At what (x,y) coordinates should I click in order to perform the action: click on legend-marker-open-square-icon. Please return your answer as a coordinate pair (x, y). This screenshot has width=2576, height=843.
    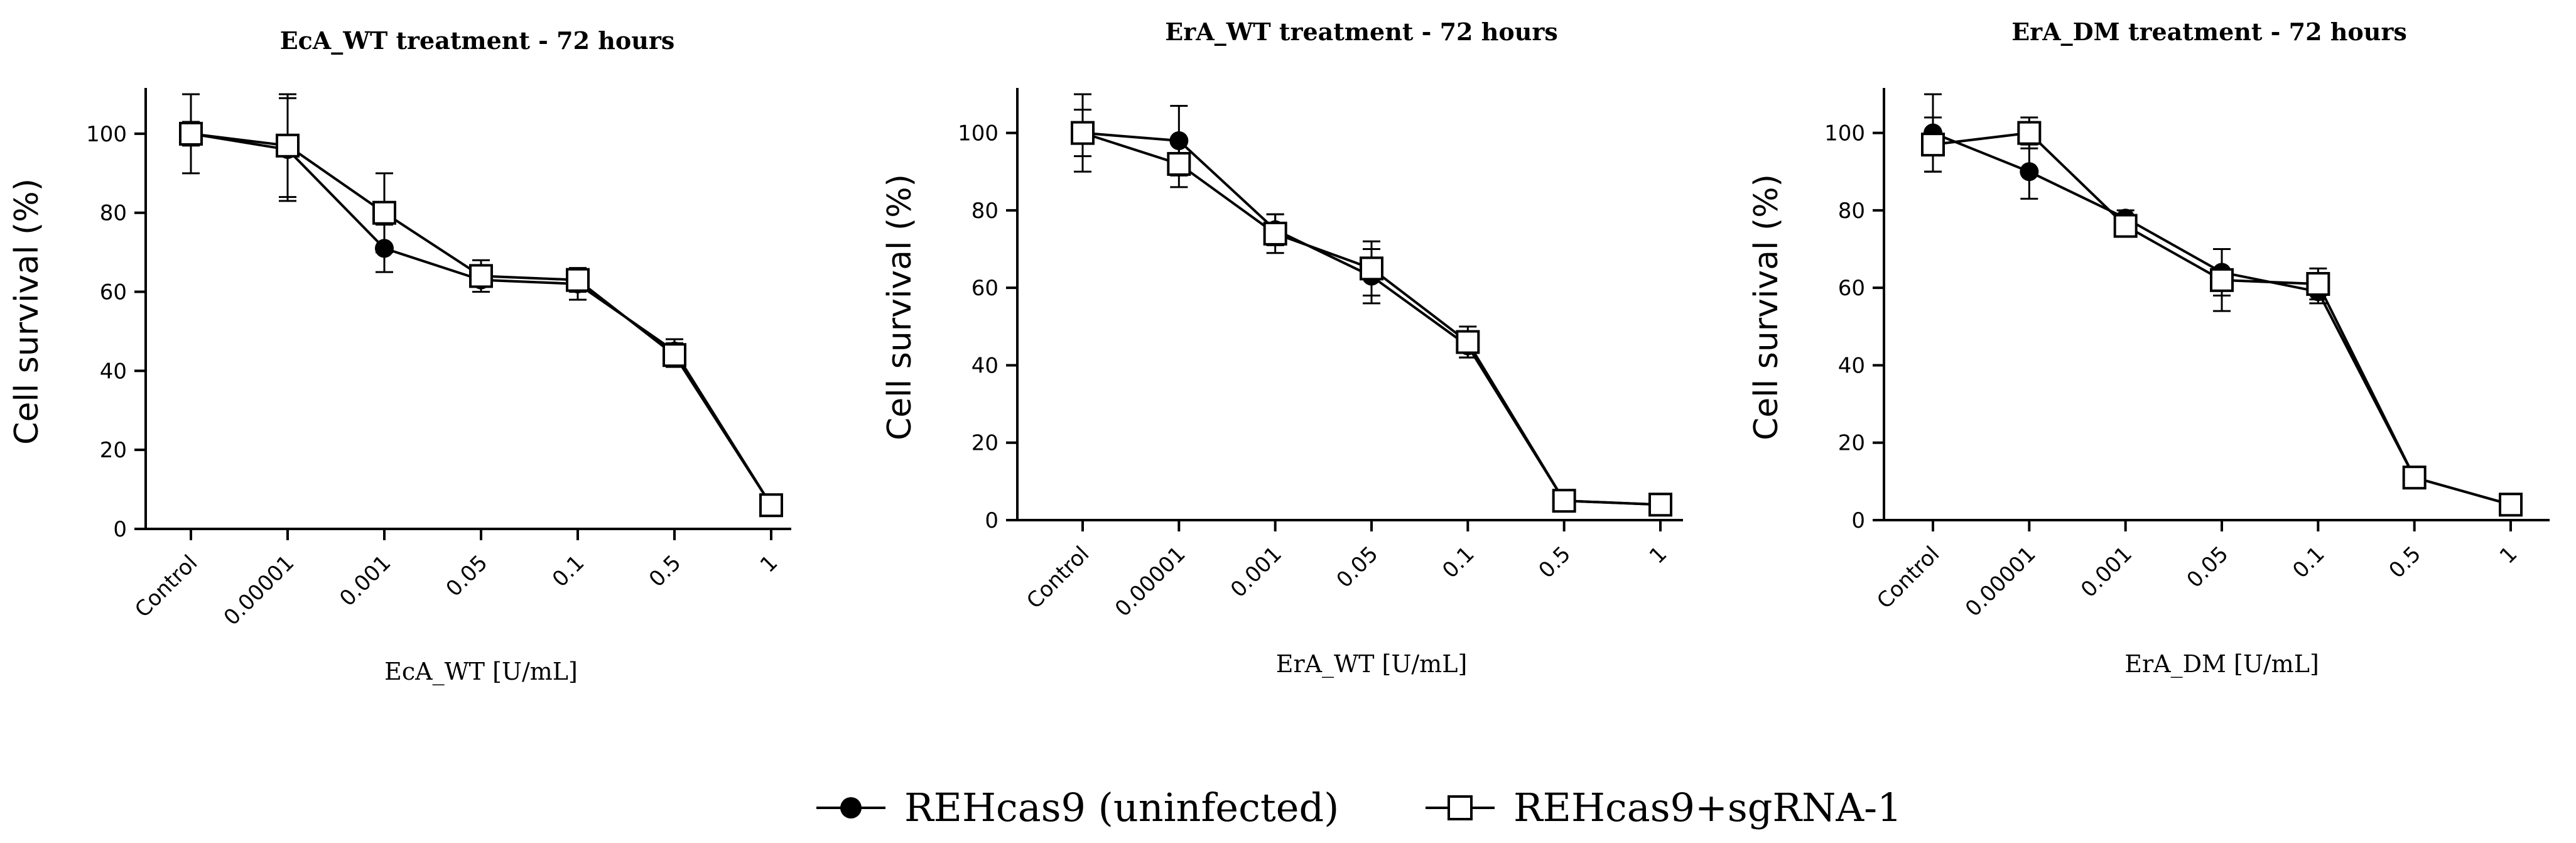
    Looking at the image, I should click on (1460, 807).